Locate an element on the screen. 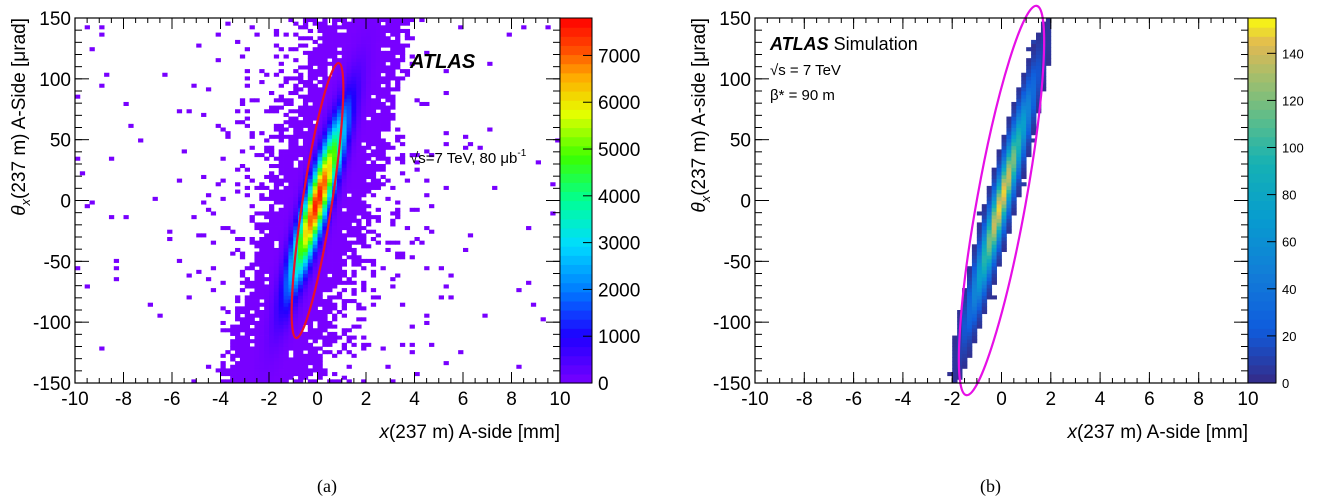  colorbar: 0 20 40 60 80 100 120 140 is located at coordinates (1275, 204).